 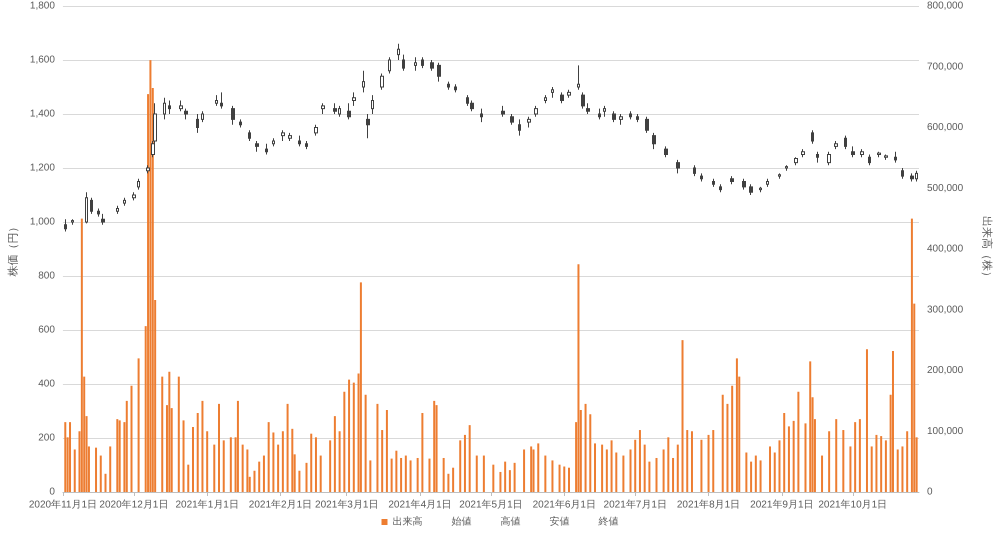 I want to click on x-tick-label: 2021年1月1日, so click(x=207, y=504).